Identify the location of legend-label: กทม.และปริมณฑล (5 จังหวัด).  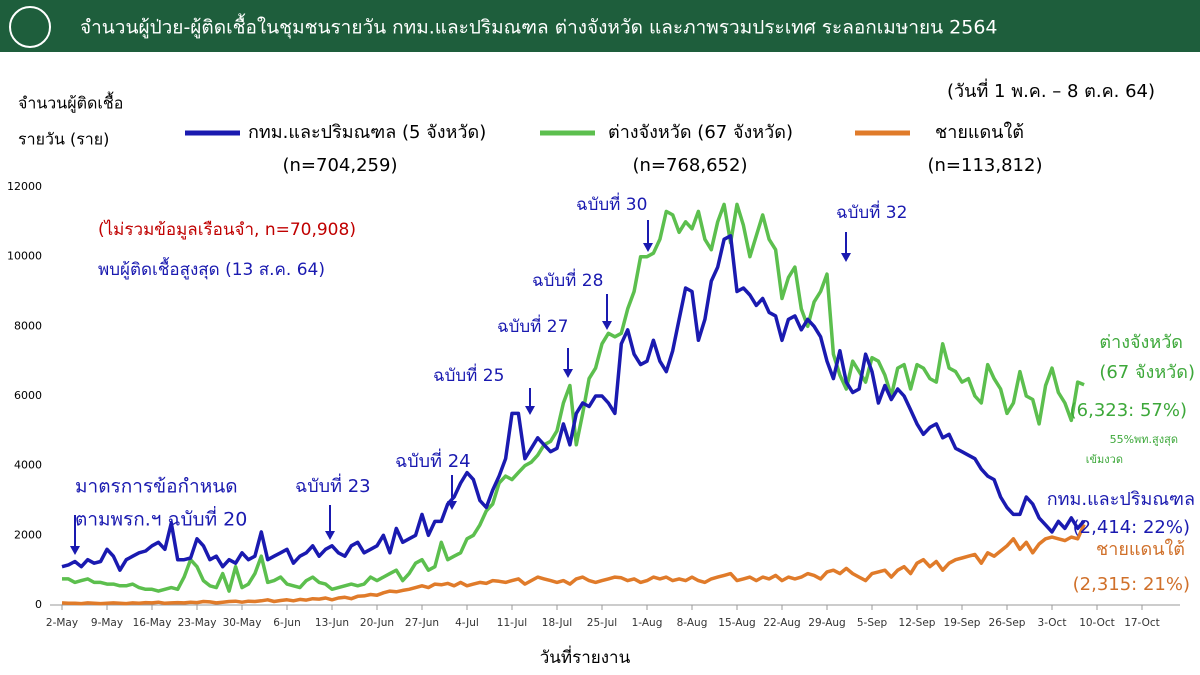
(367, 132).